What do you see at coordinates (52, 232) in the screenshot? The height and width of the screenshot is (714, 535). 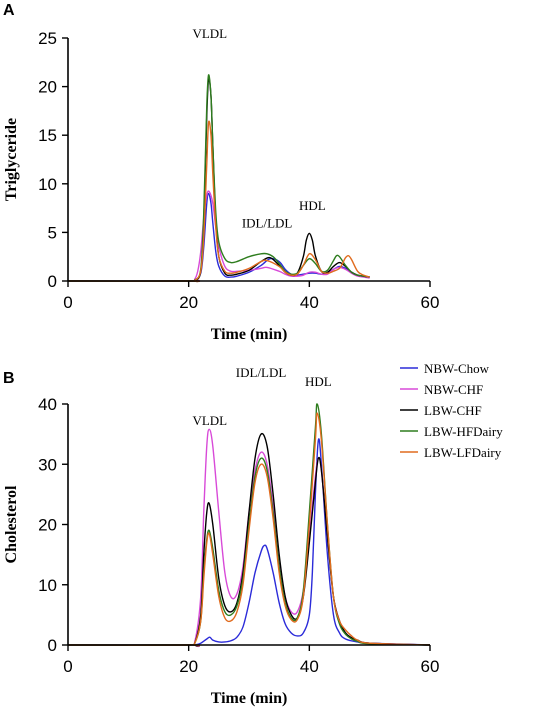 I see `y-tick-label: 5` at bounding box center [52, 232].